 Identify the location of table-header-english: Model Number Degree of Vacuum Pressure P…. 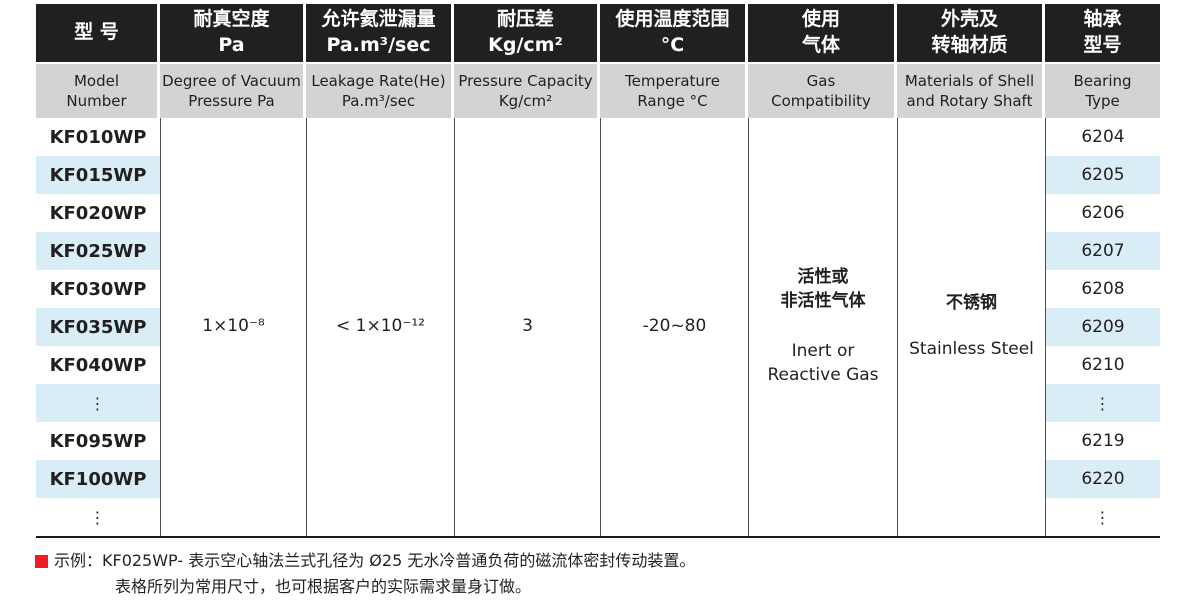
(598, 90).